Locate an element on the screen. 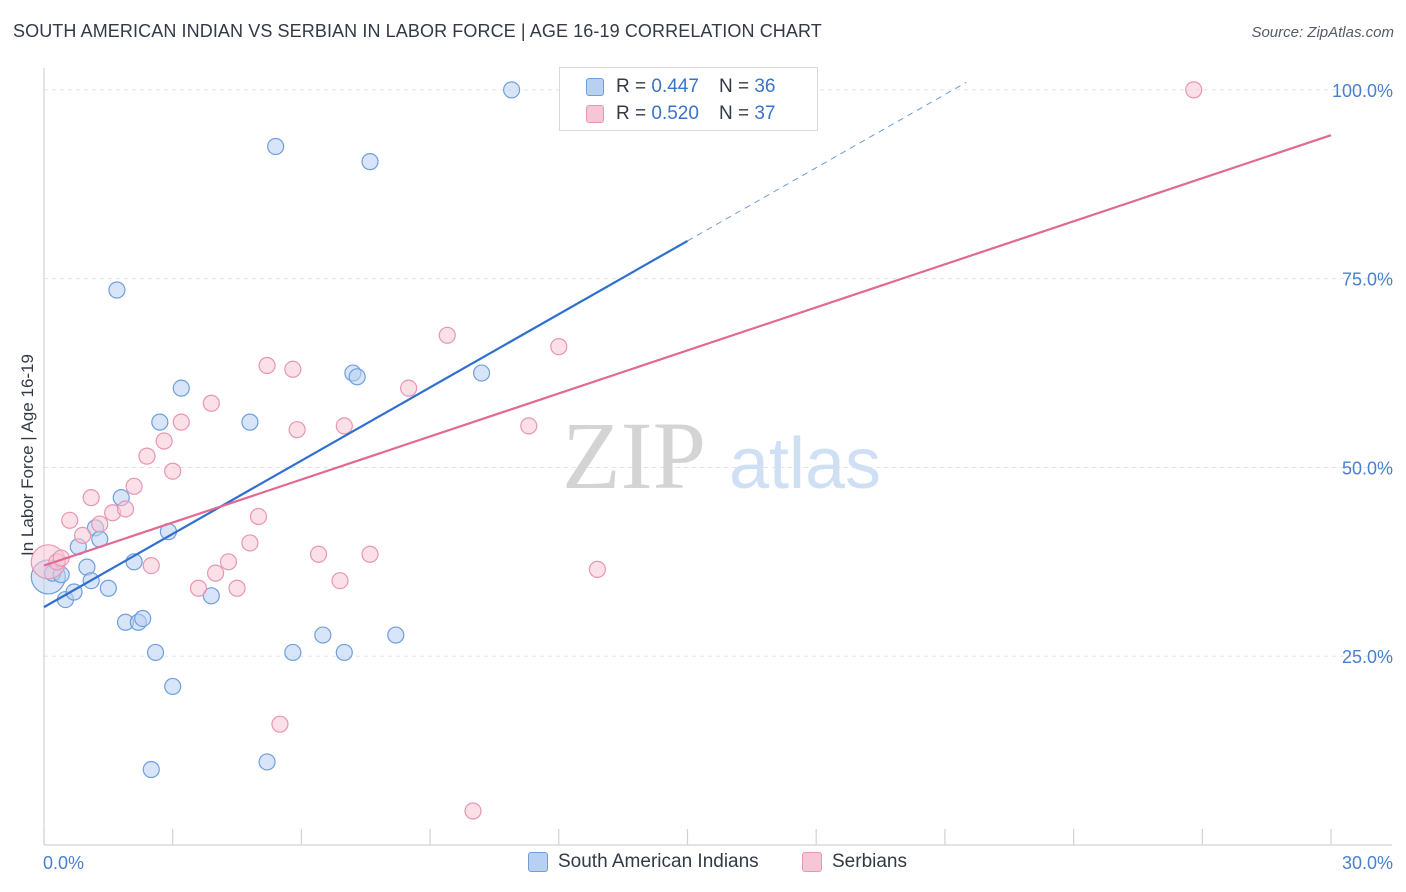 The width and height of the screenshot is (1406, 892). y-tick-label: 75.0% is located at coordinates (1367, 280).